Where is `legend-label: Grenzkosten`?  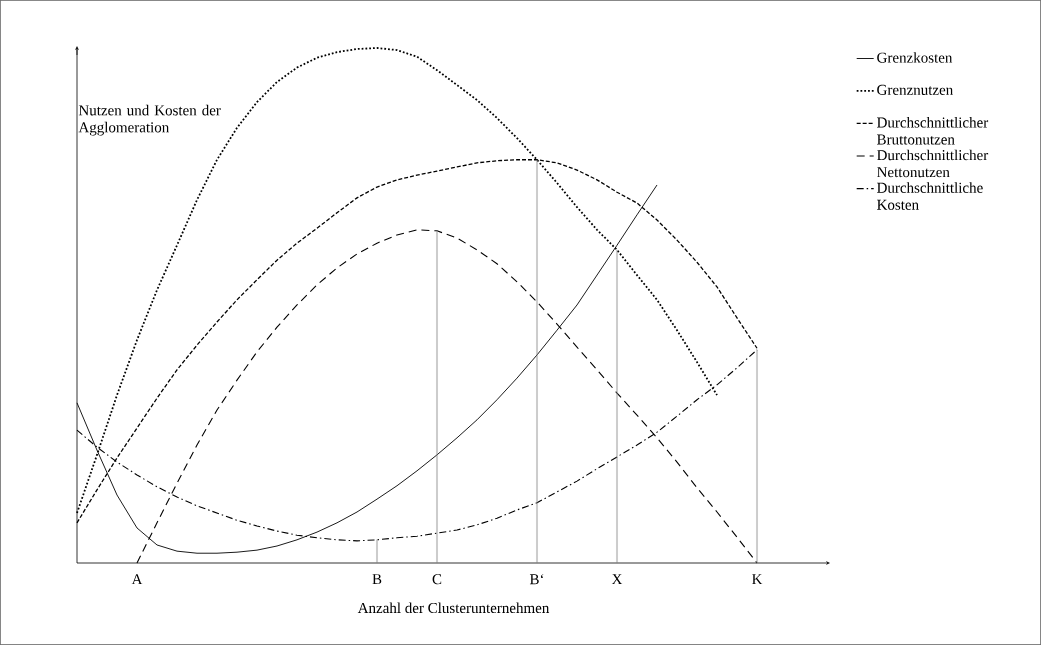 legend-label: Grenzkosten is located at coordinates (915, 57).